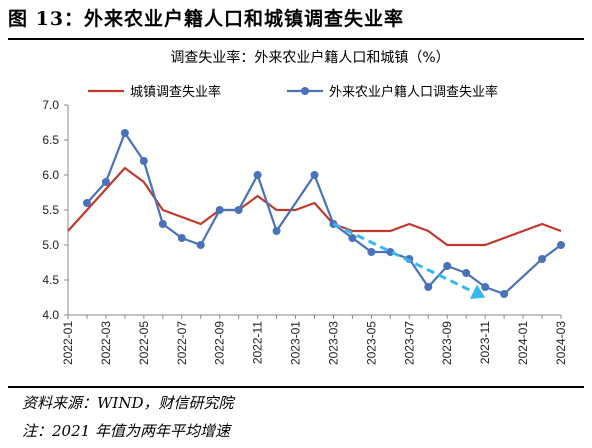 Image resolution: width=592 pixels, height=448 pixels. Describe the element at coordinates (175, 92) in the screenshot. I see `legend-label-urban: 城镇调查失业率` at that location.